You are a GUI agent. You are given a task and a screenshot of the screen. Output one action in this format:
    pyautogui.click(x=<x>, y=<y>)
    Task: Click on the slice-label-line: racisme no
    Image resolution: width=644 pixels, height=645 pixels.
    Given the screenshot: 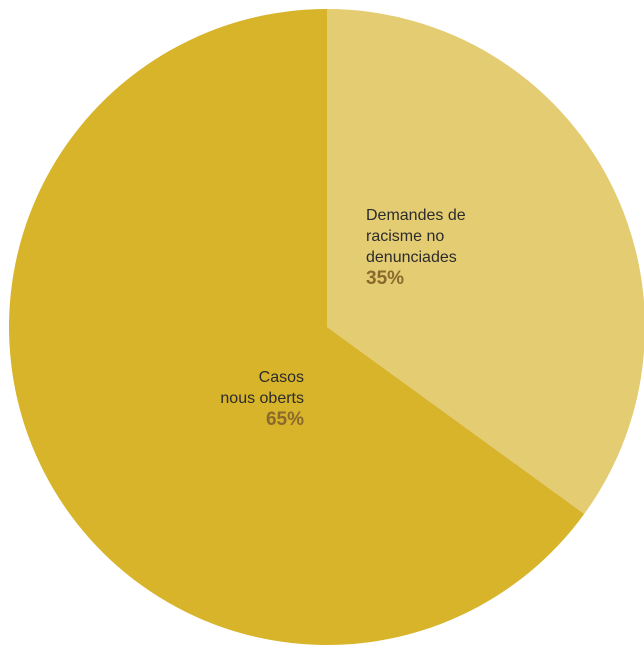 What is the action you would take?
    pyautogui.click(x=405, y=236)
    